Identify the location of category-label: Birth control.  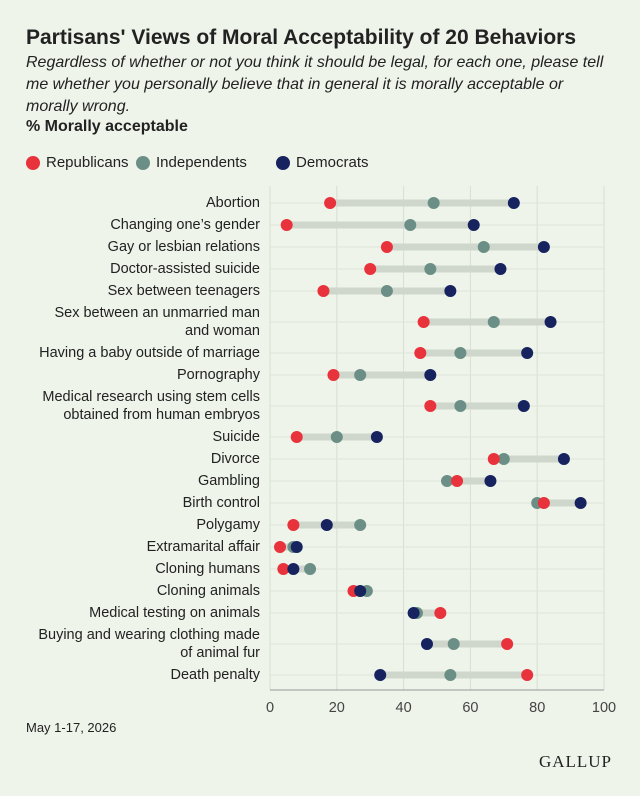
(221, 503).